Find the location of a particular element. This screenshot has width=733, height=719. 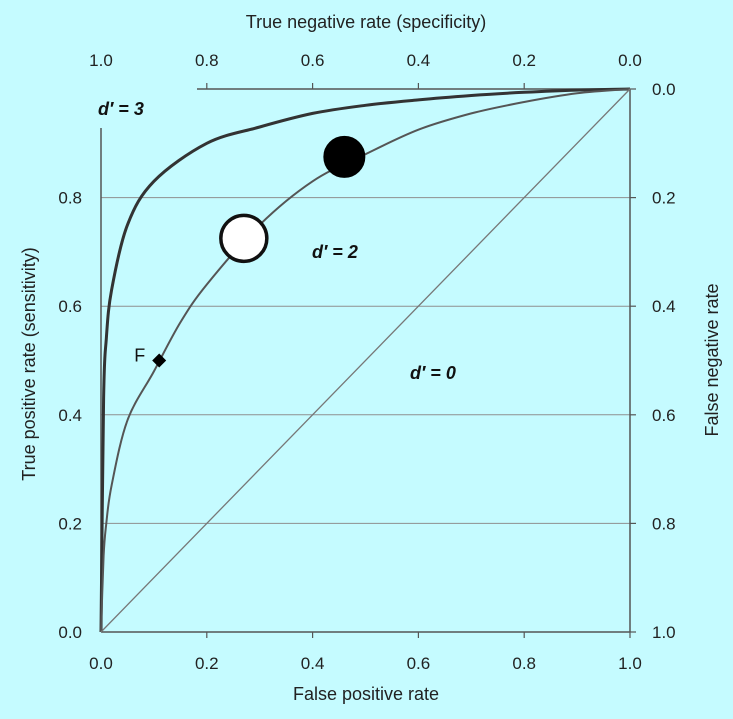

y-left-tick-label: 0.4 is located at coordinates (70, 415).